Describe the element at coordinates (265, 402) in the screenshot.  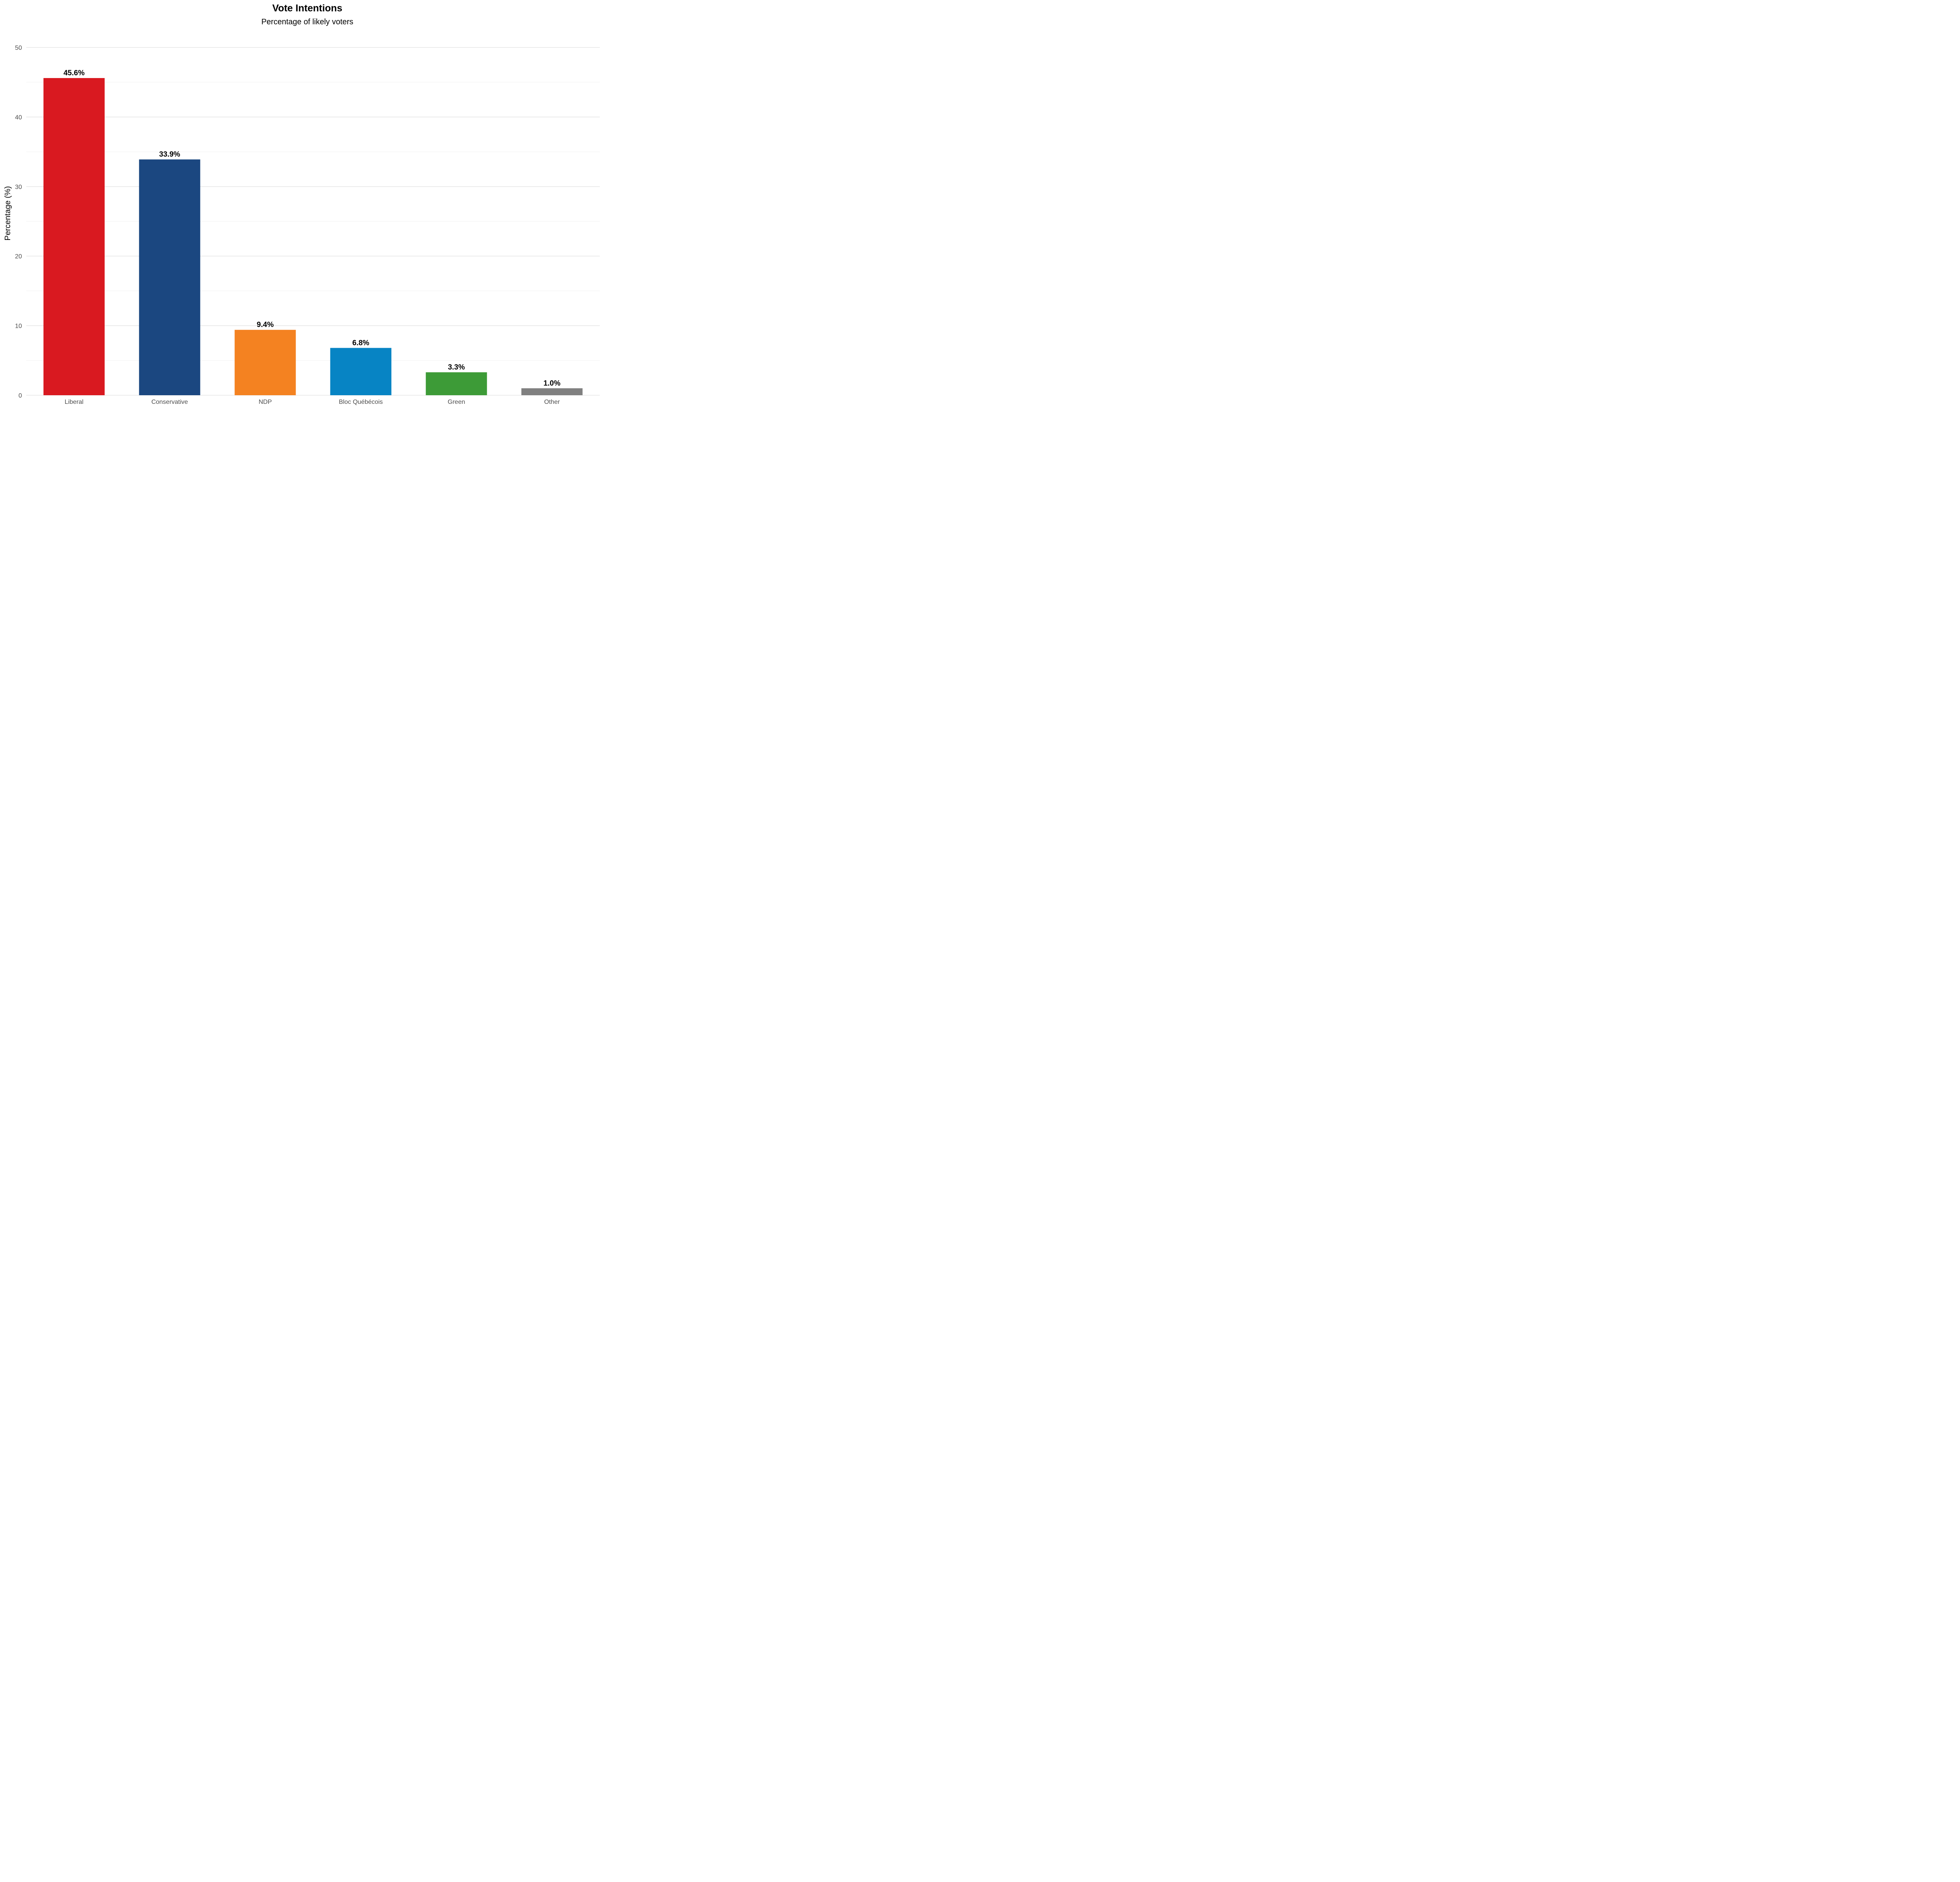
I see `x-tick-label: NDP` at that location.